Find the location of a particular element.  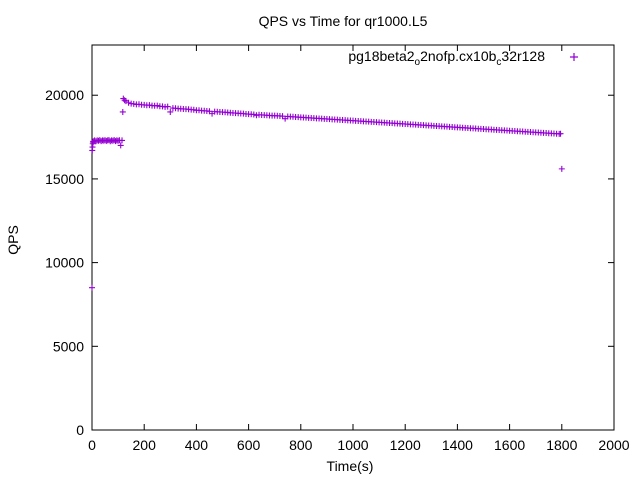

legend-label: pg18beta2o2nofp.cx10bc32r128 is located at coordinates (446, 58).